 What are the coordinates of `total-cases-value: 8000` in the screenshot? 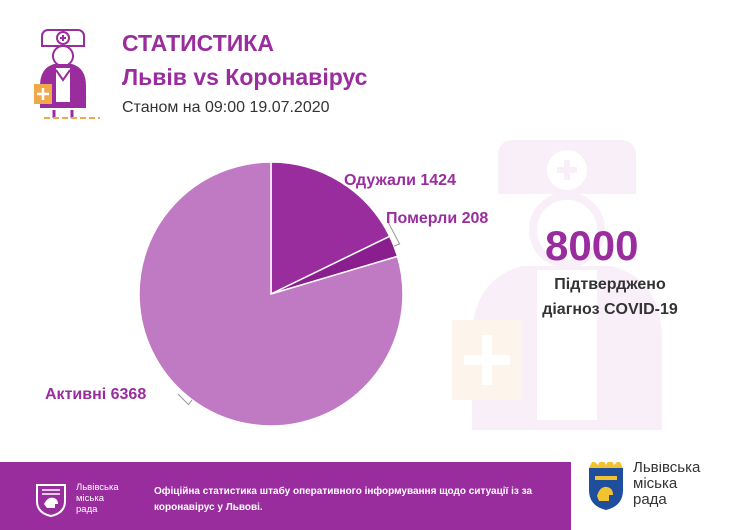 It's located at (592, 245).